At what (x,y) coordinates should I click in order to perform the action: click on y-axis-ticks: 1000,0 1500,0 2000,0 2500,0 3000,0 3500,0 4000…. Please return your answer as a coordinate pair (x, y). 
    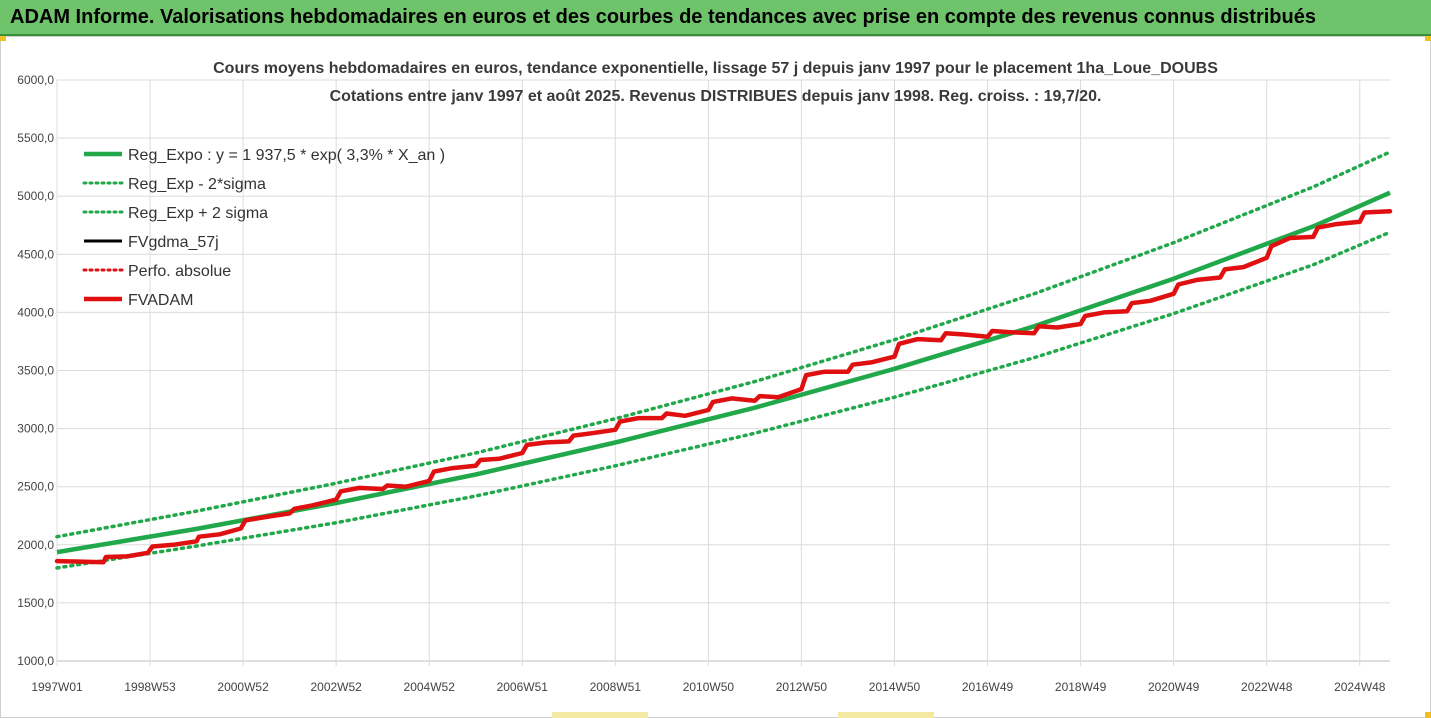
    Looking at the image, I should click on (35, 370).